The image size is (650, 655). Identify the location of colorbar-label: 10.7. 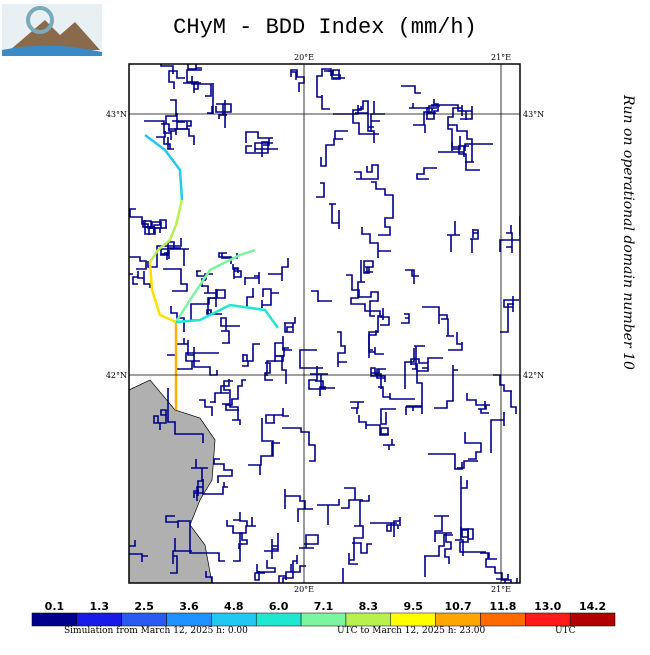
(457, 606).